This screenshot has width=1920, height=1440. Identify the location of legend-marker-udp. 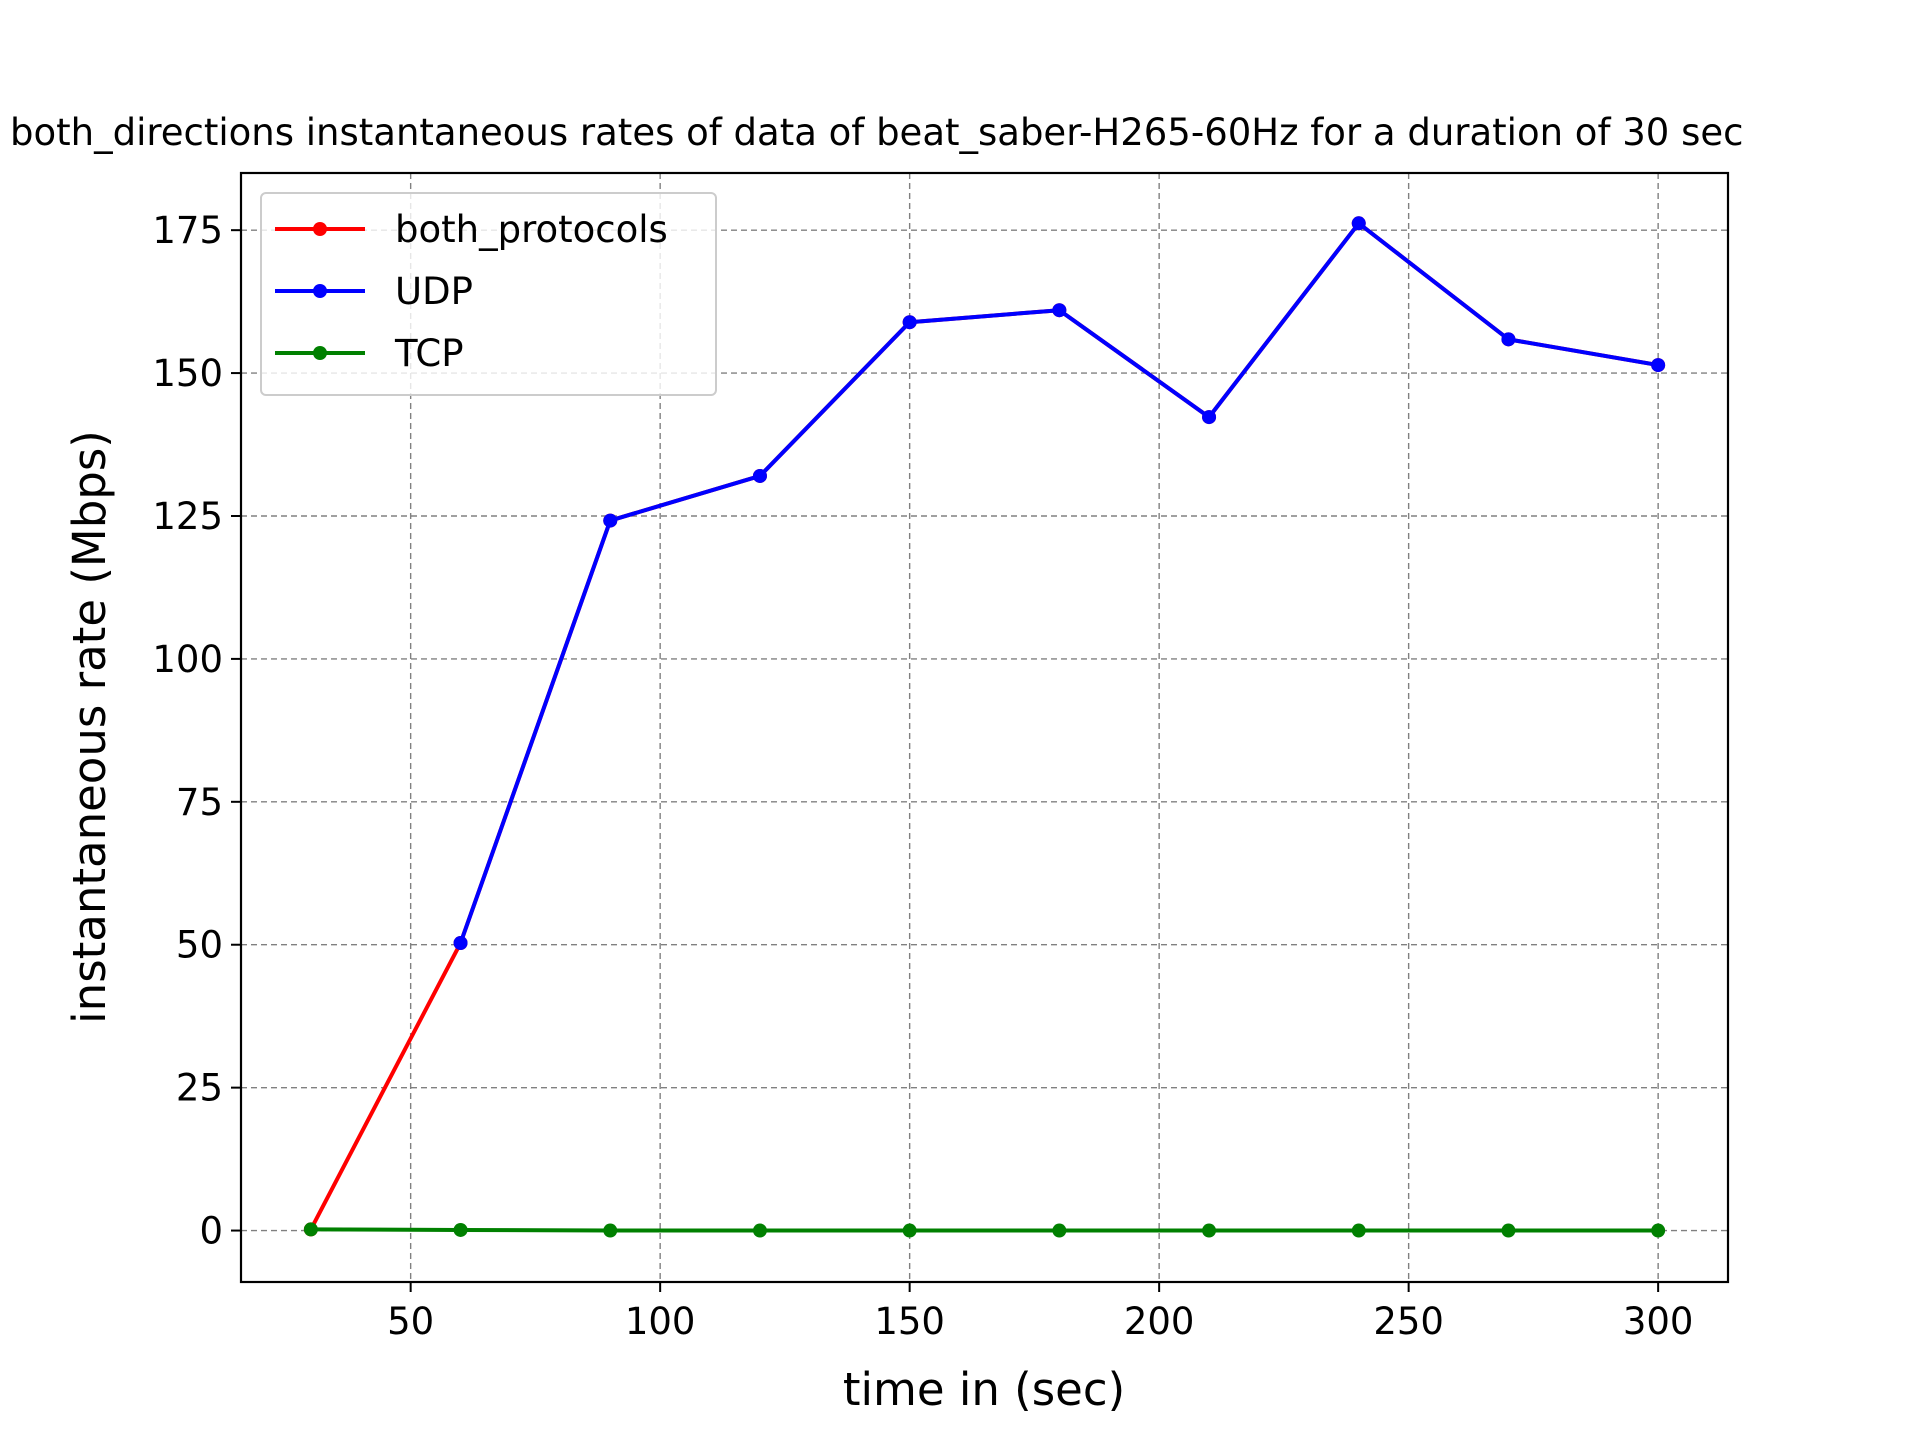
(320, 291).